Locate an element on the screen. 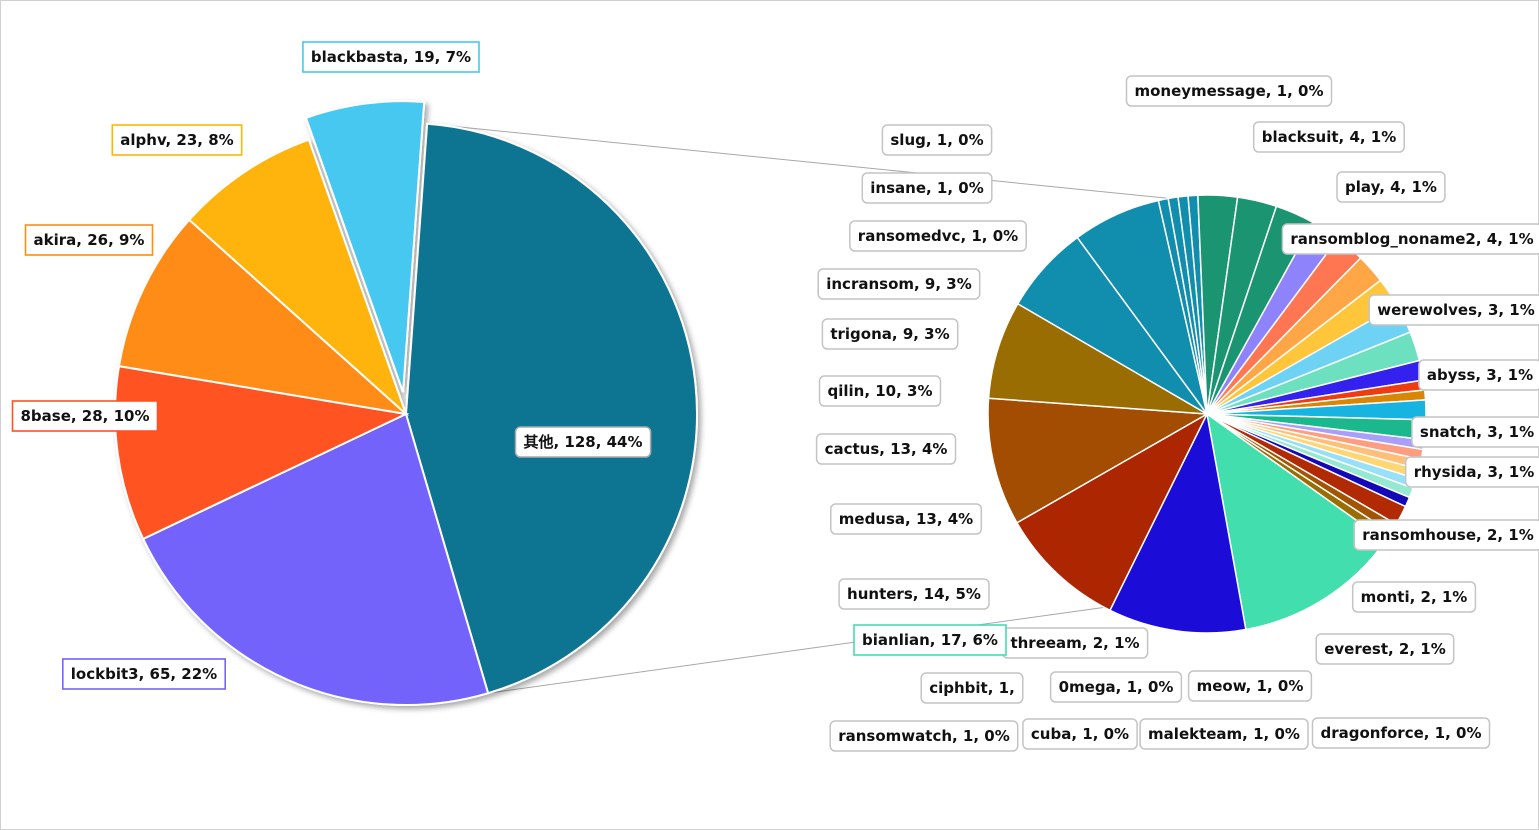 The image size is (1539, 830). sub-label-werewolves: werewolves, 3, 1% is located at coordinates (1453, 310).